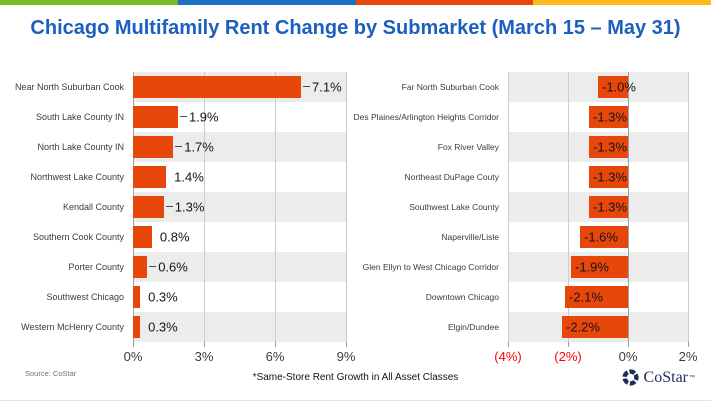  Describe the element at coordinates (239, 237) in the screenshot. I see `chart-row: 0.8%` at that location.